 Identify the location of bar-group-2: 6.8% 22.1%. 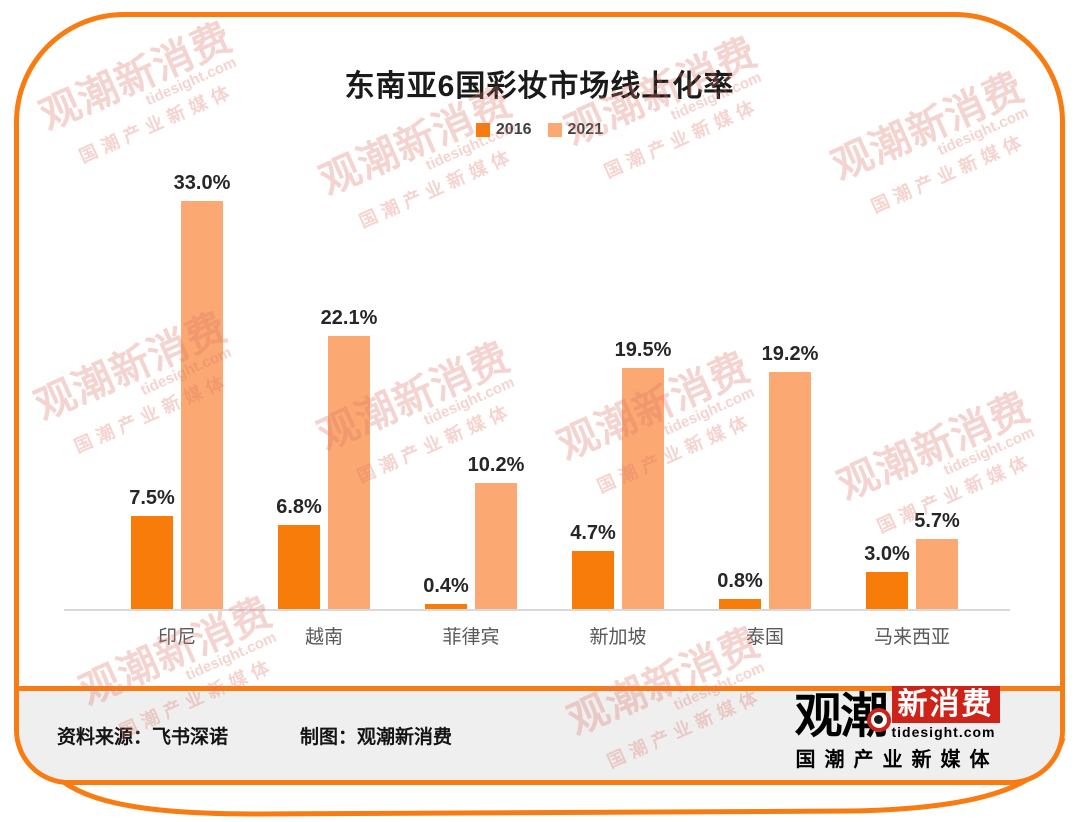
(326, 458).